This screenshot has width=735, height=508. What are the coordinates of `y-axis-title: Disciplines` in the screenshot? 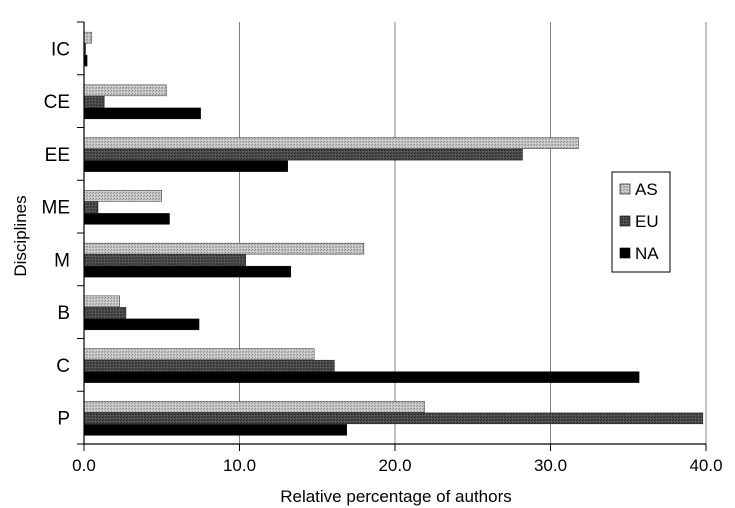 It's located at (20, 235).